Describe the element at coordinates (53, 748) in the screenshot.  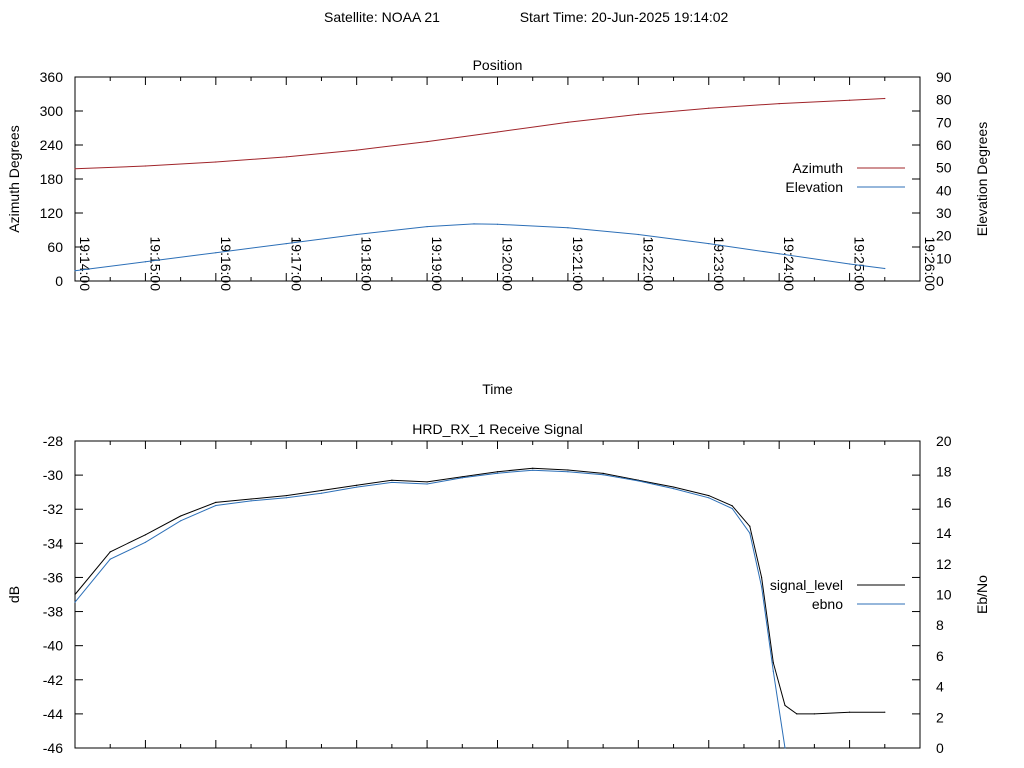
I see `left-y-tick-label: -46` at that location.